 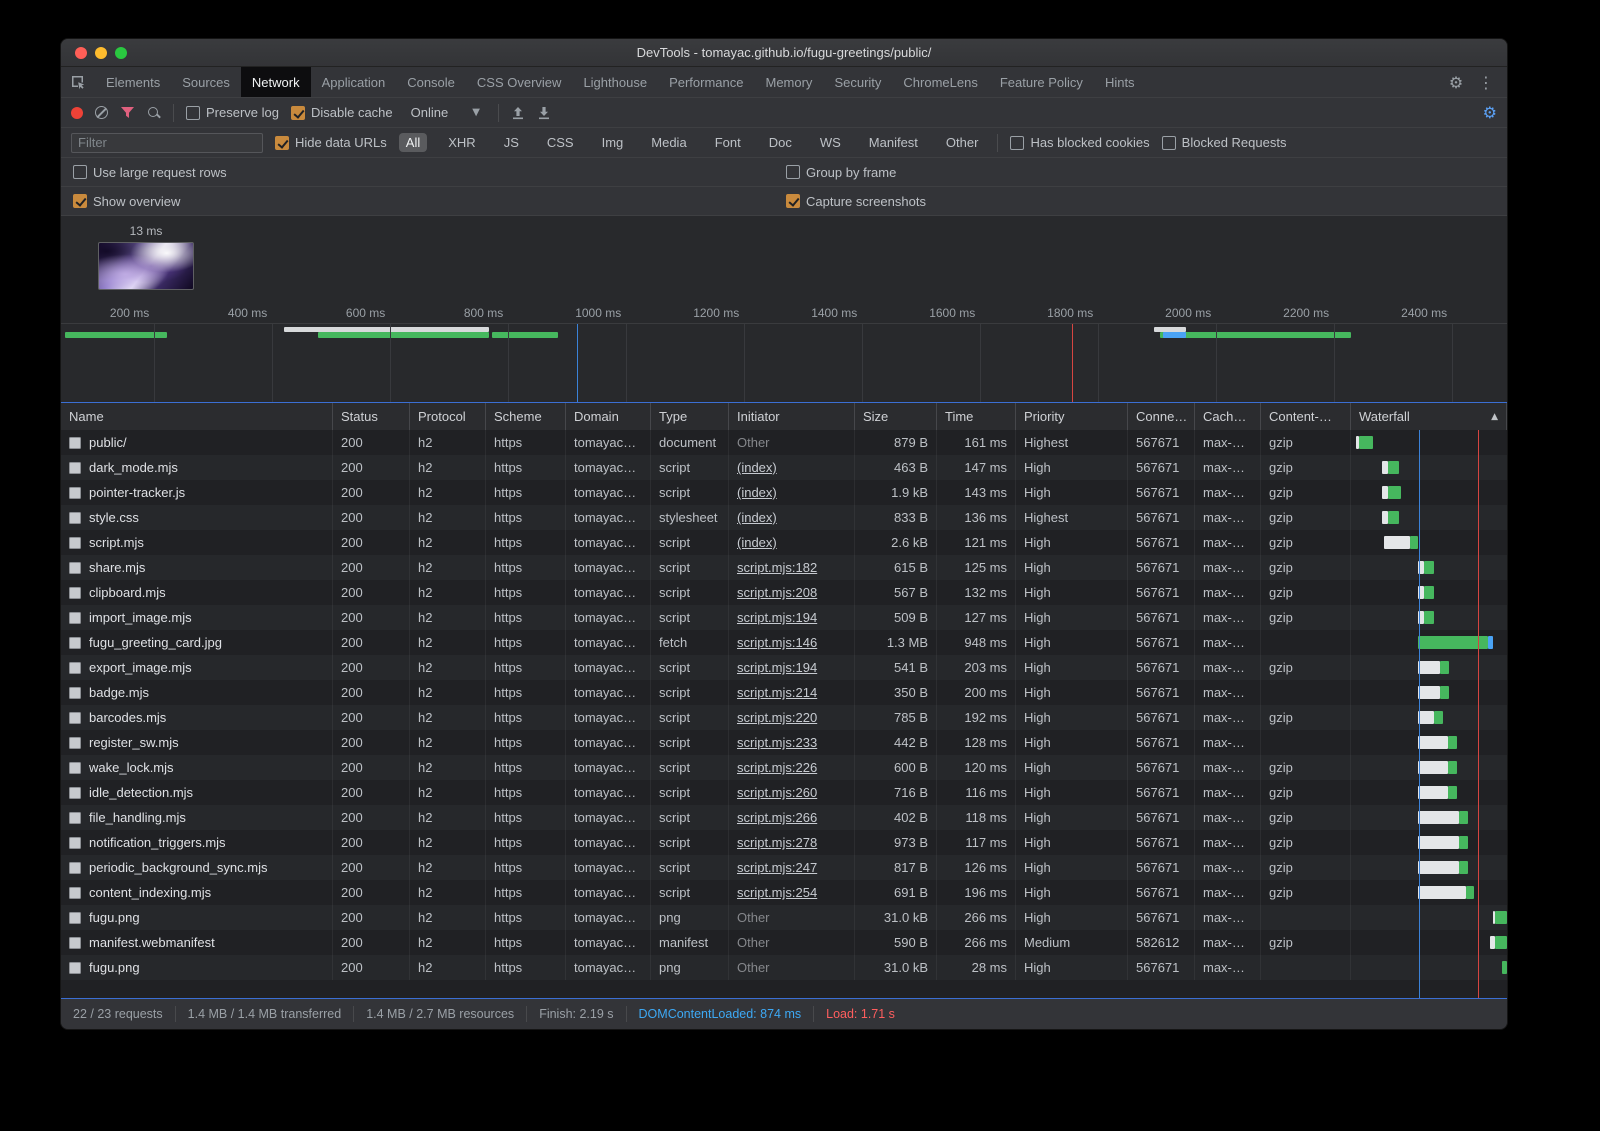 What do you see at coordinates (777, 592) in the screenshot?
I see `initiator-link: script.mjs:208` at bounding box center [777, 592].